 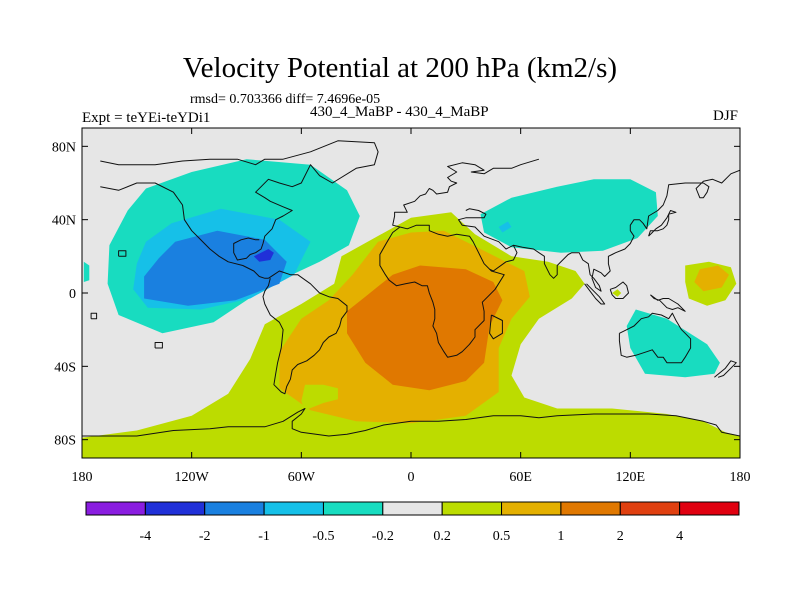 I want to click on colorbar-label-7: 1, so click(x=560, y=536).